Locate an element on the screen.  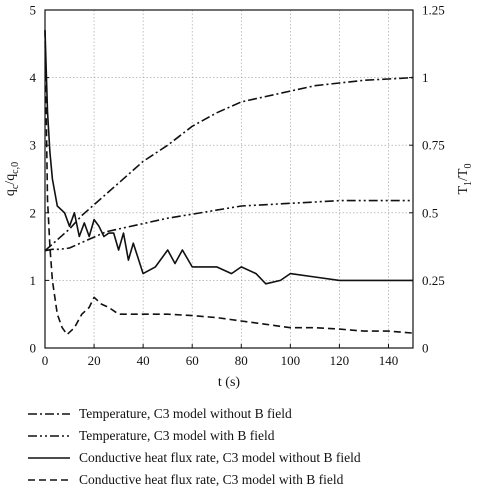
right-y-tick-label: 0.5 is located at coordinates (430, 212).